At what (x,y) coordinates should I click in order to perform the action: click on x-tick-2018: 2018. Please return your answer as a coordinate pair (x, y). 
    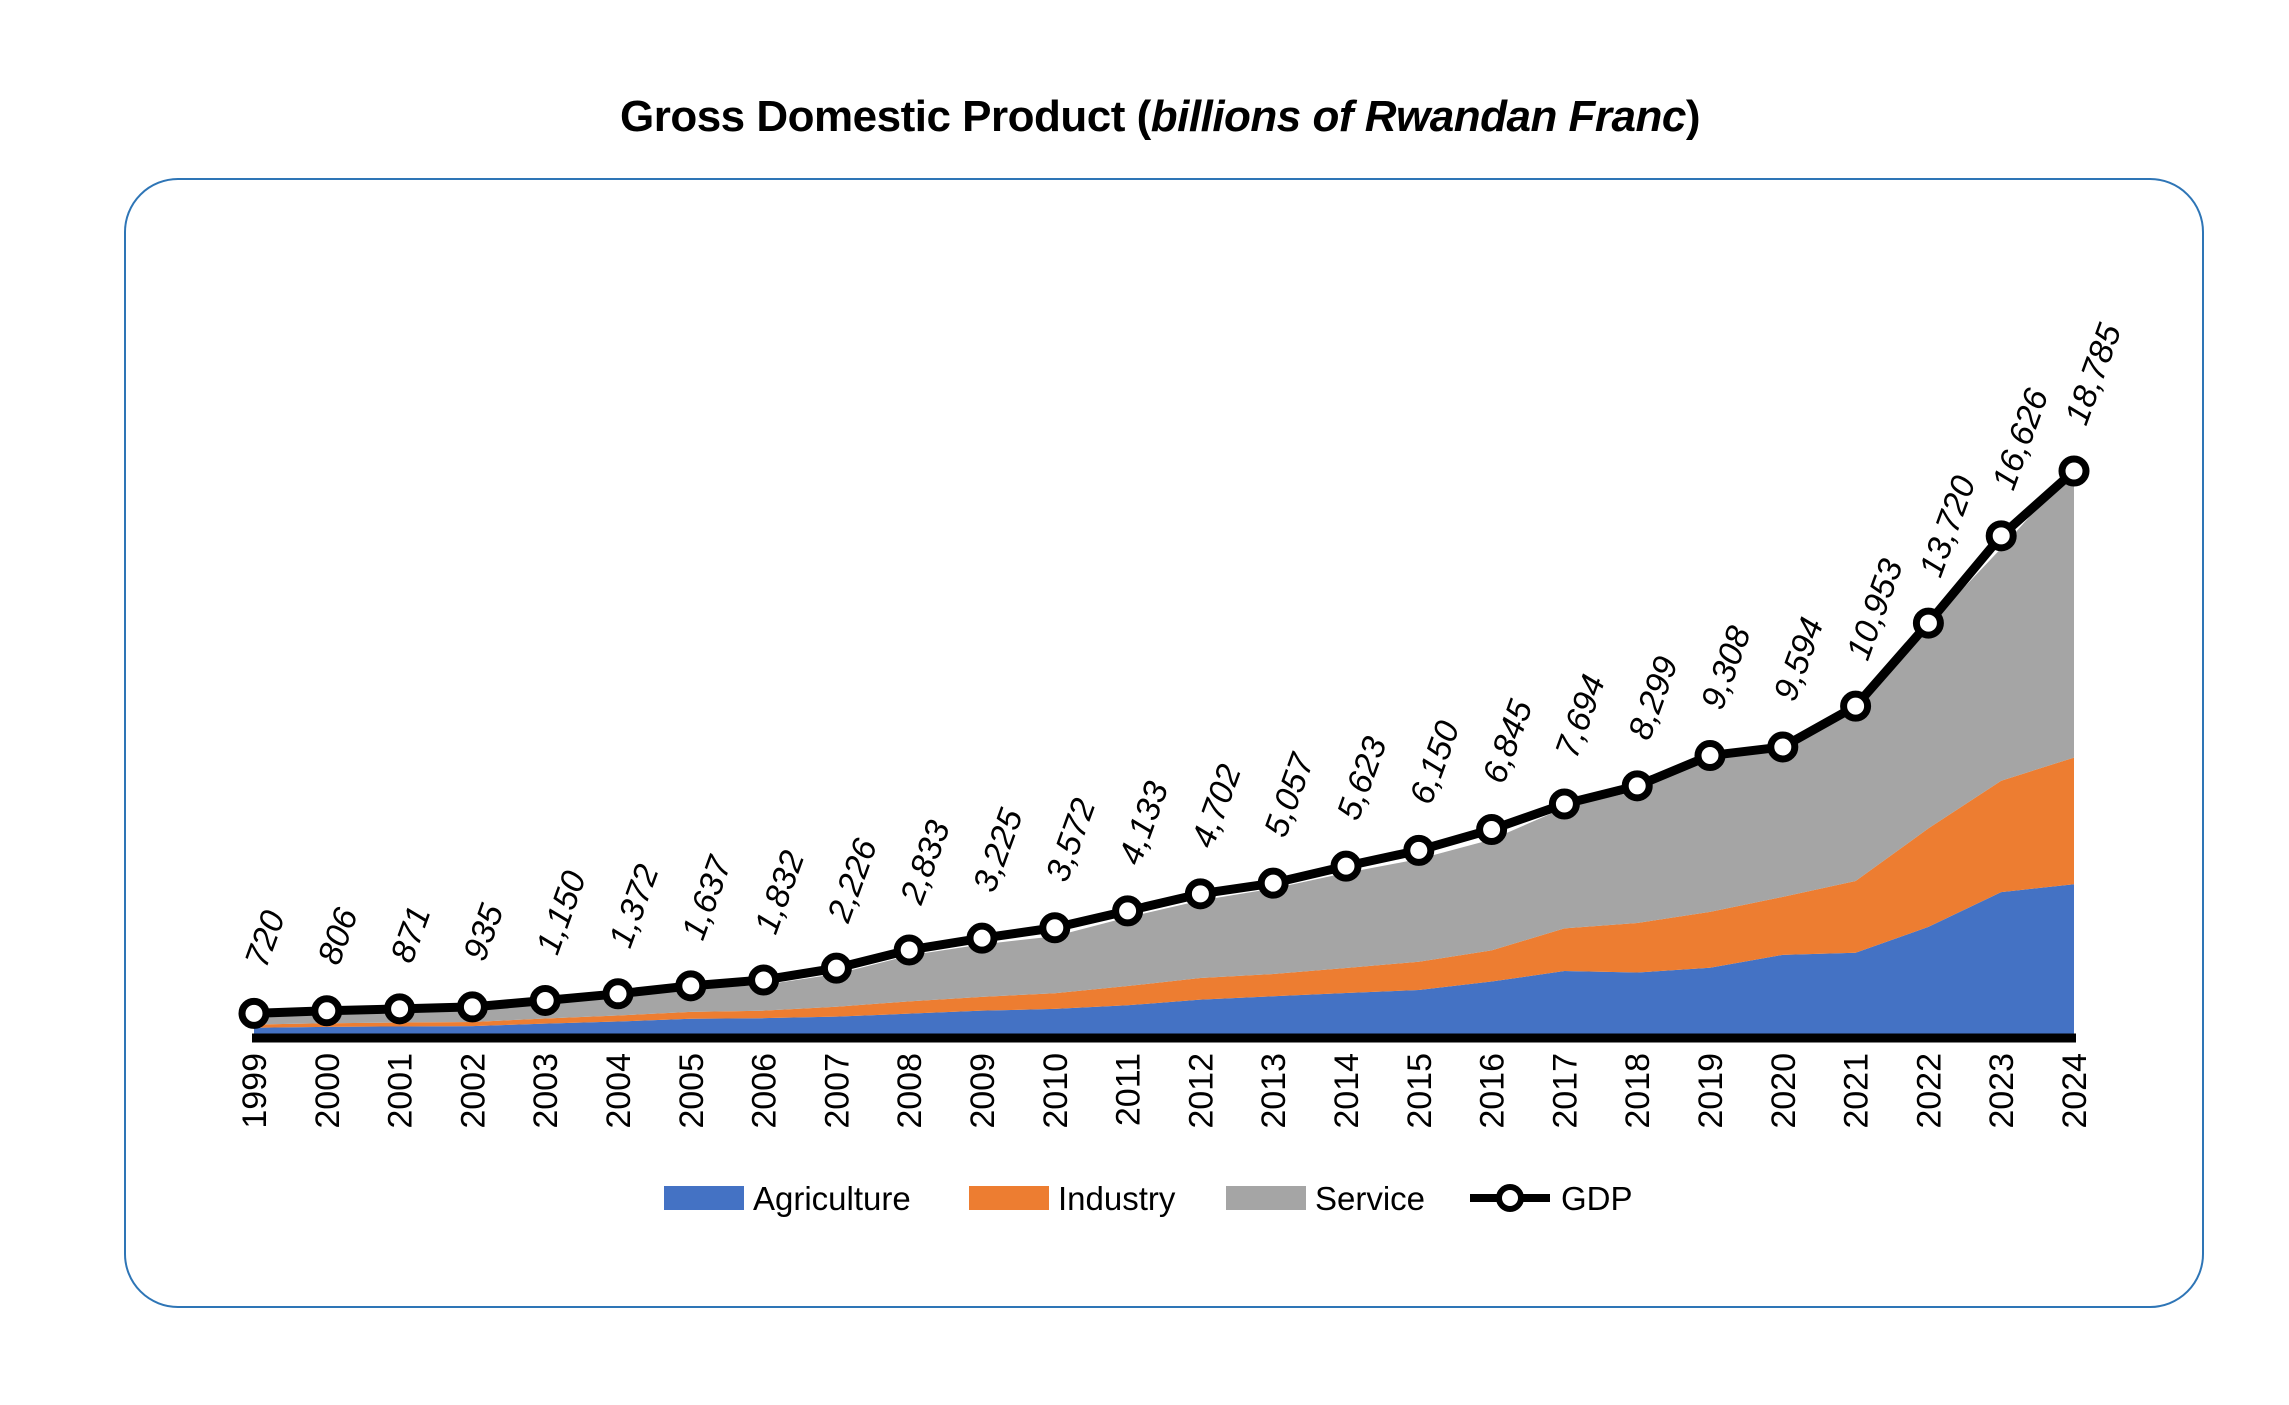
    Looking at the image, I should click on (1638, 1091).